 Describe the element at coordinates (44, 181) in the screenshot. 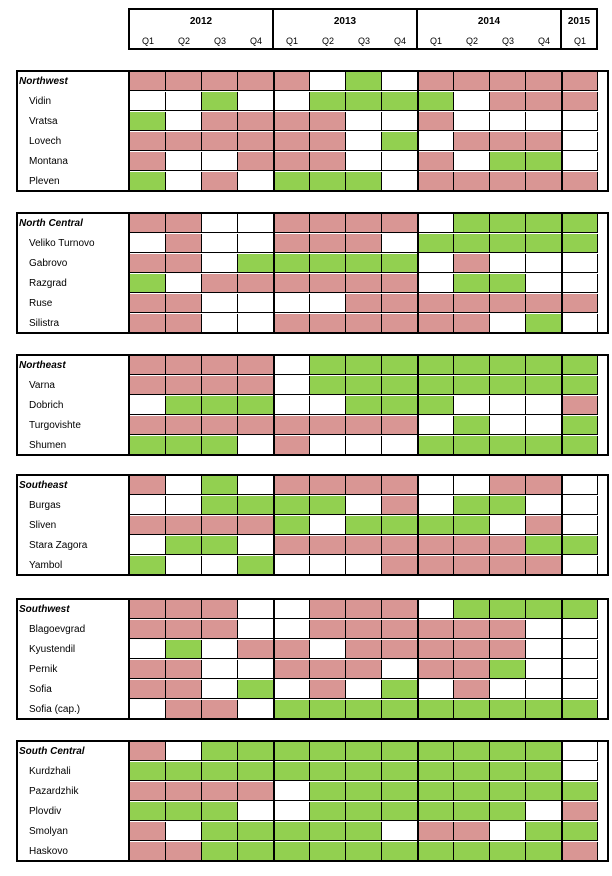

I see `province-label: Pleven` at that location.